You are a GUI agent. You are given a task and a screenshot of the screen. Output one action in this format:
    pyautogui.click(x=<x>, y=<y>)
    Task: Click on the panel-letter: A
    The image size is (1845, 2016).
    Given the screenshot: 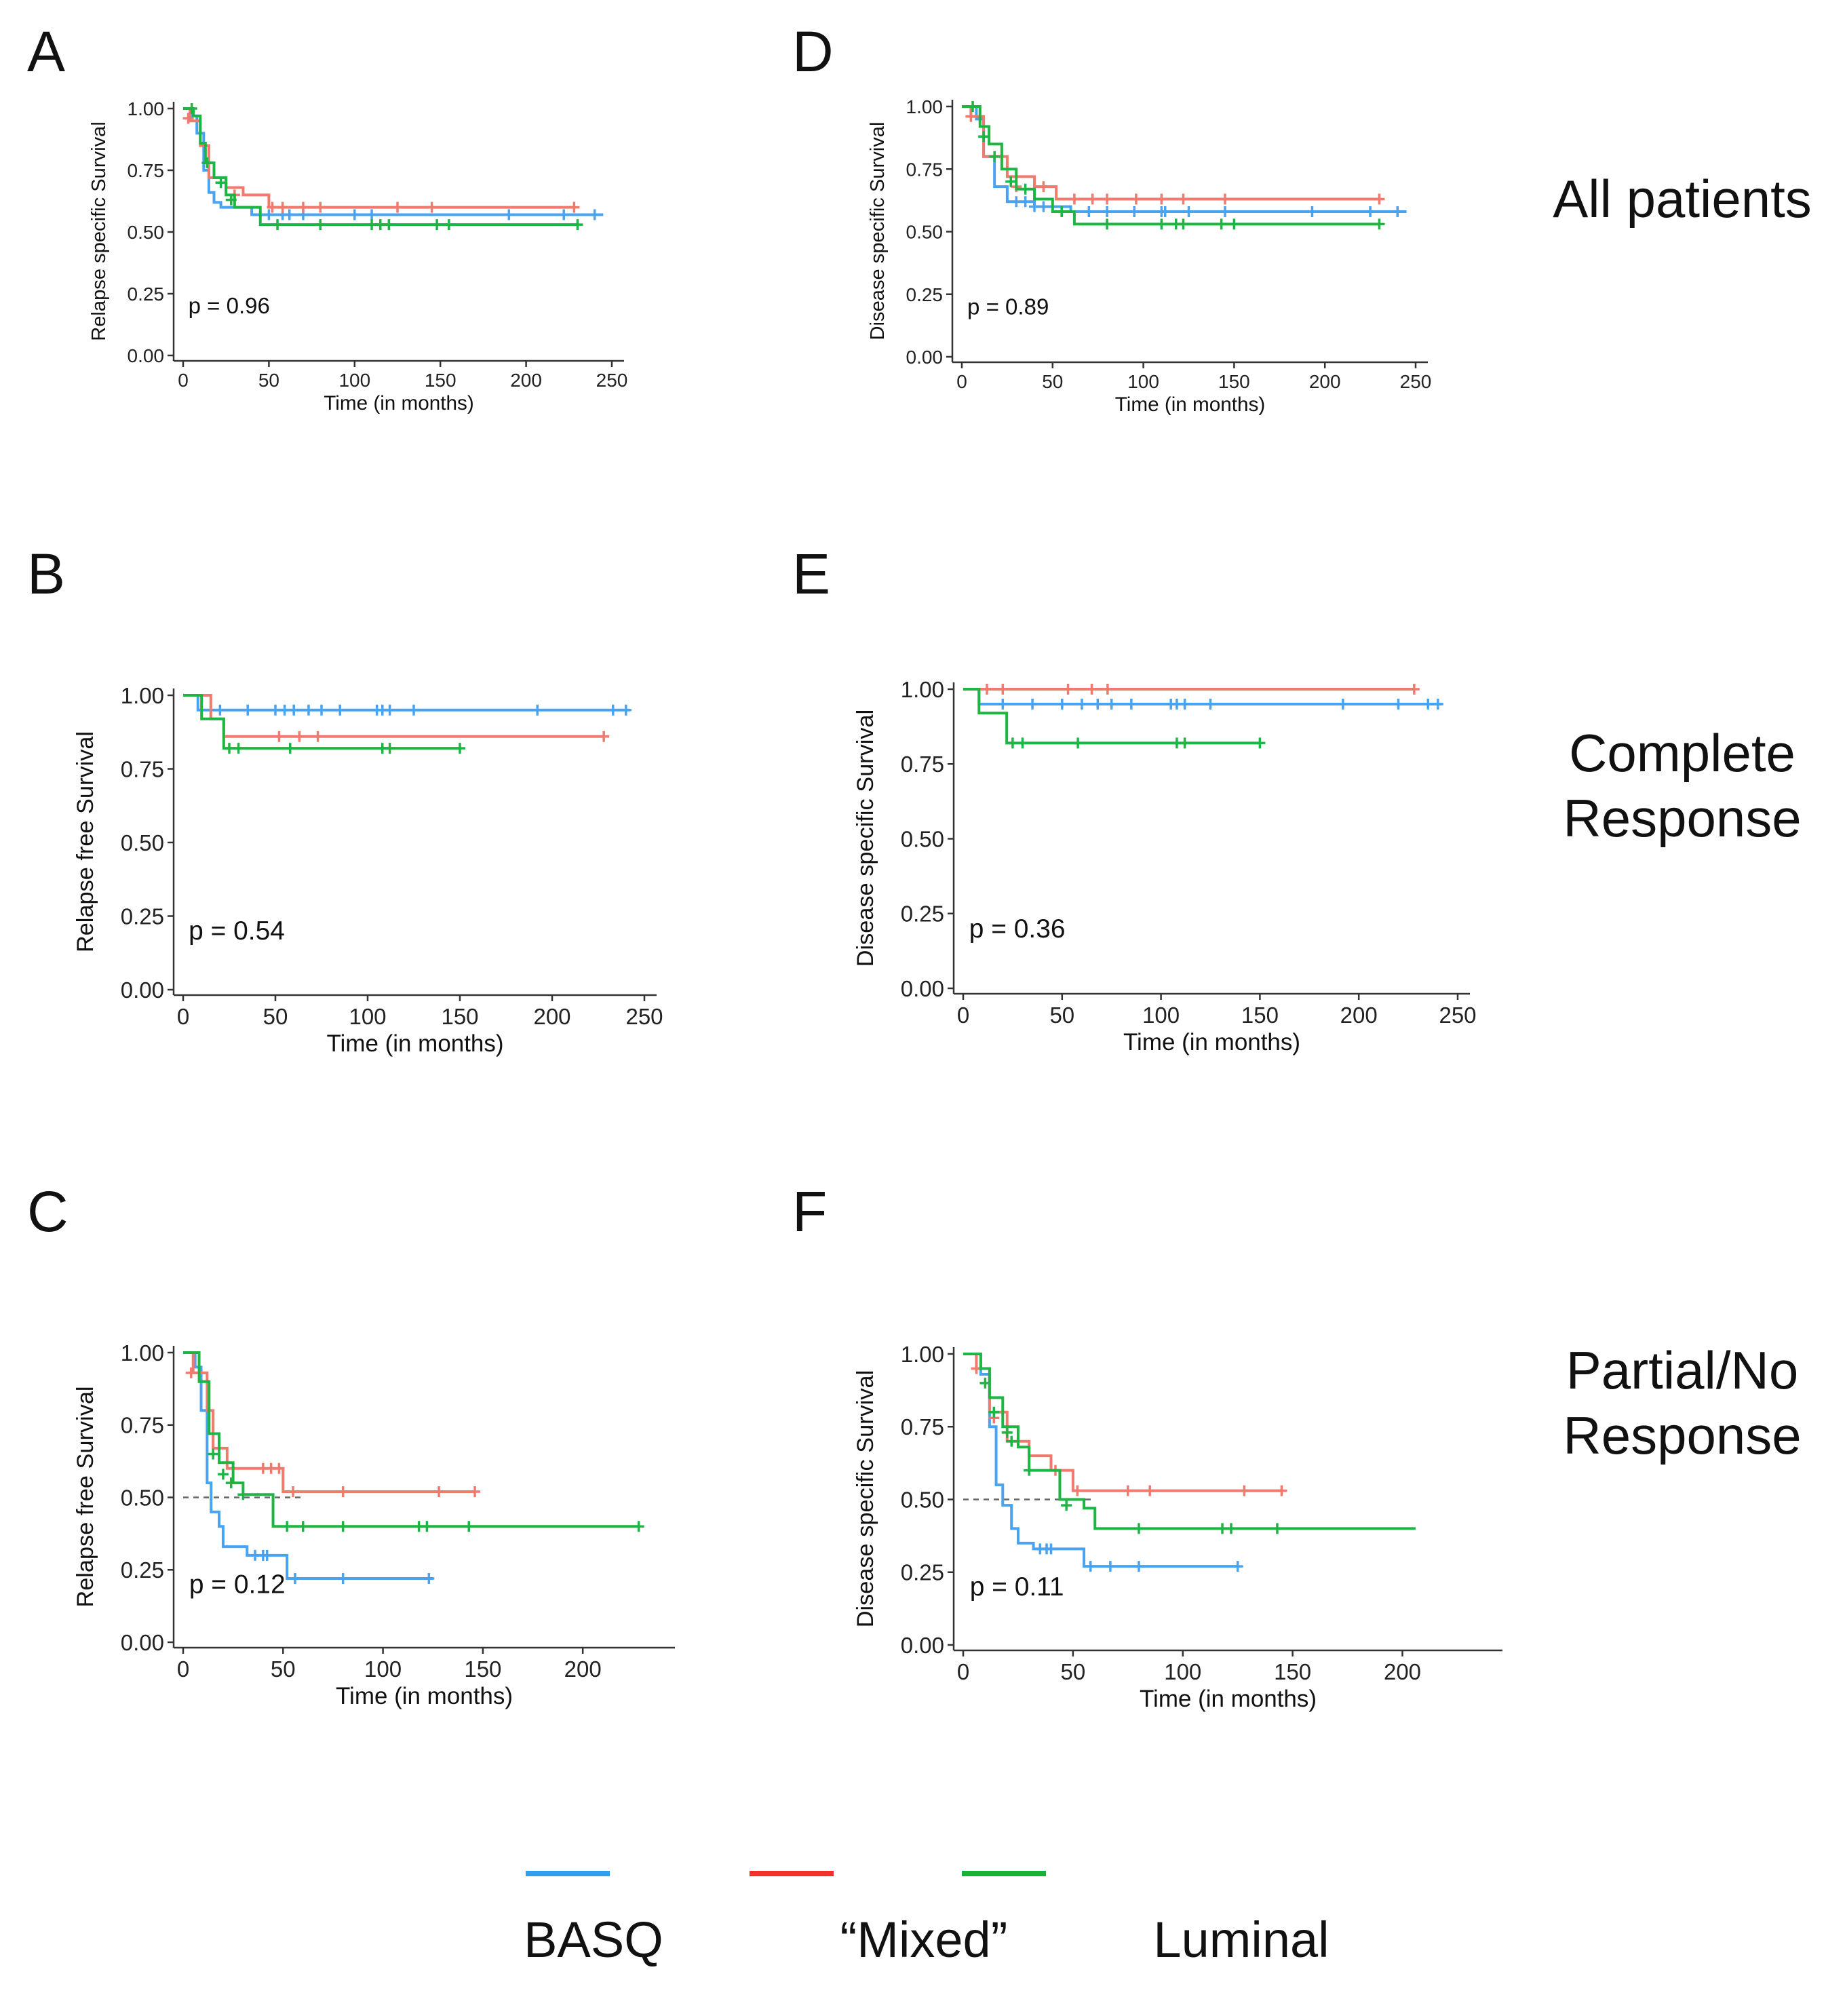 What is the action you would take?
    pyautogui.click(x=46, y=52)
    